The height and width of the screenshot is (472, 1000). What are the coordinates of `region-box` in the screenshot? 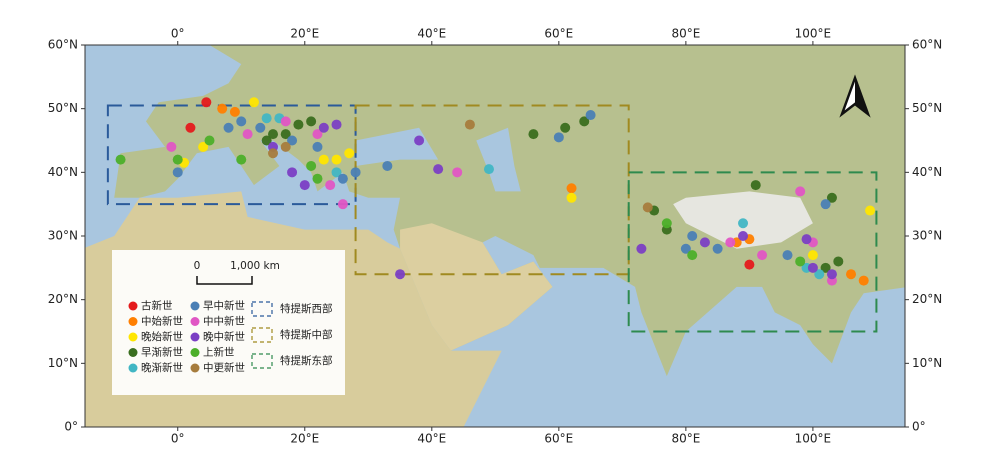 It's located at (231, 155).